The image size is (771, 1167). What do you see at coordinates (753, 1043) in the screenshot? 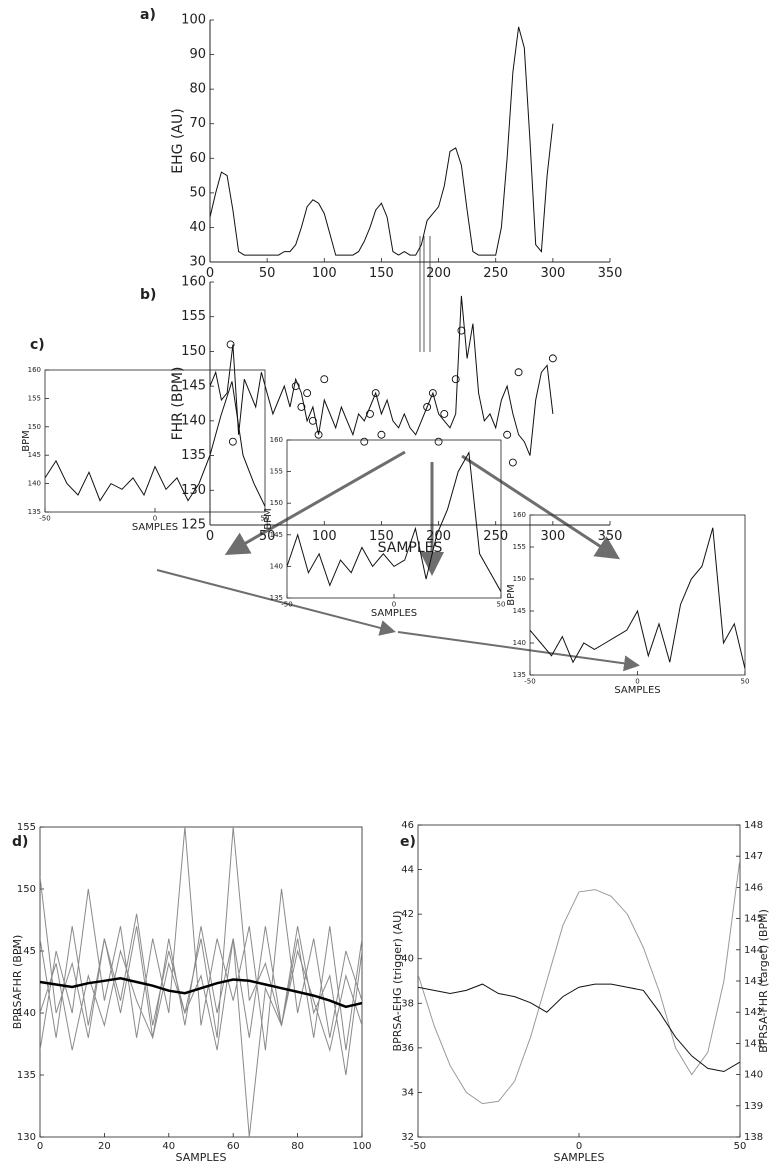
I see `y2-tick-label: 141` at bounding box center [753, 1043].